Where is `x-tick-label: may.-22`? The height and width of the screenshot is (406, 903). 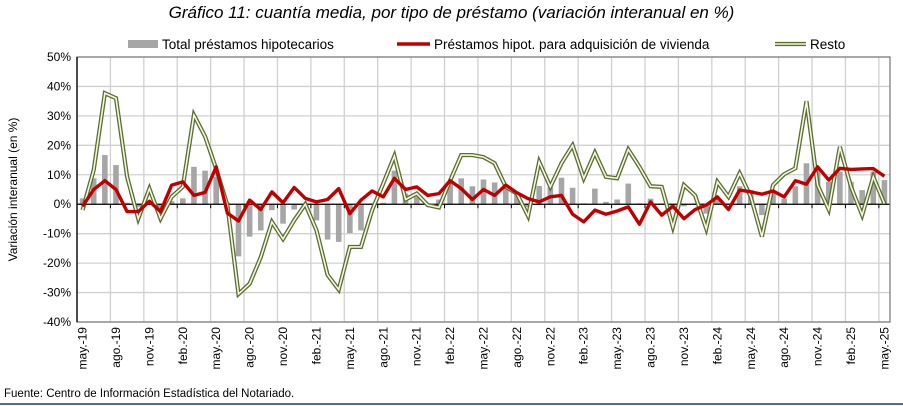
x-tick-label: may.-22 is located at coordinates (484, 348).